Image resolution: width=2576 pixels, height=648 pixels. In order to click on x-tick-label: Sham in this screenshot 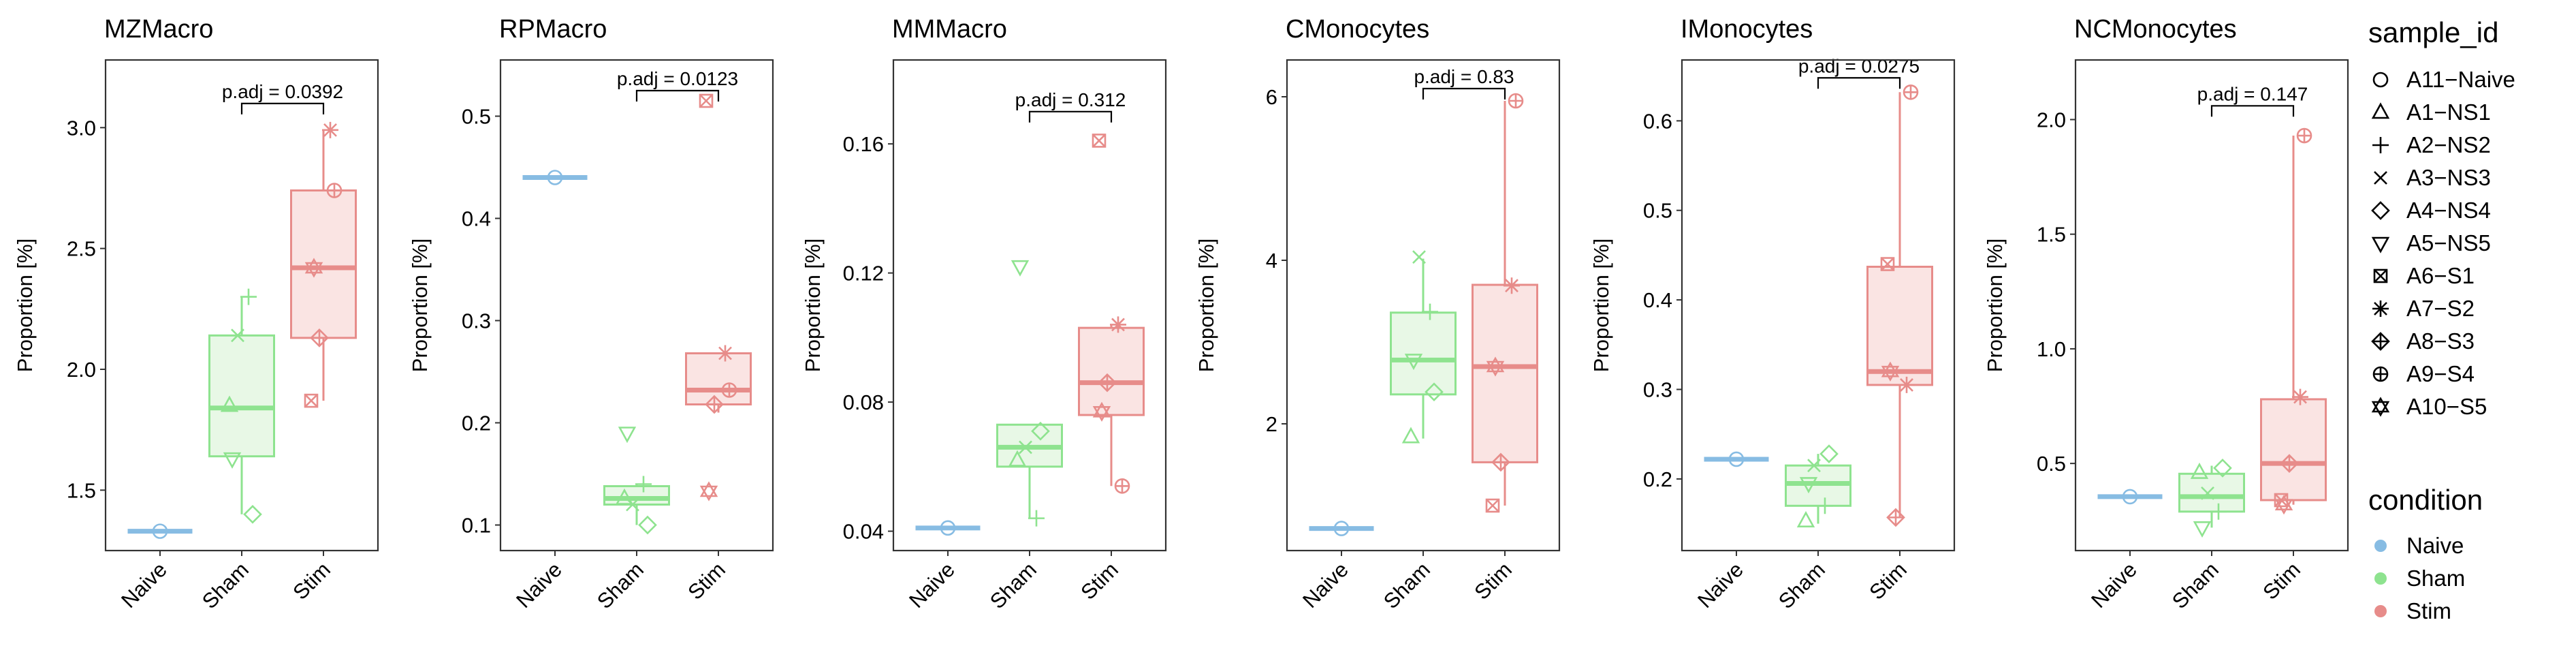, I will do `click(1407, 585)`.